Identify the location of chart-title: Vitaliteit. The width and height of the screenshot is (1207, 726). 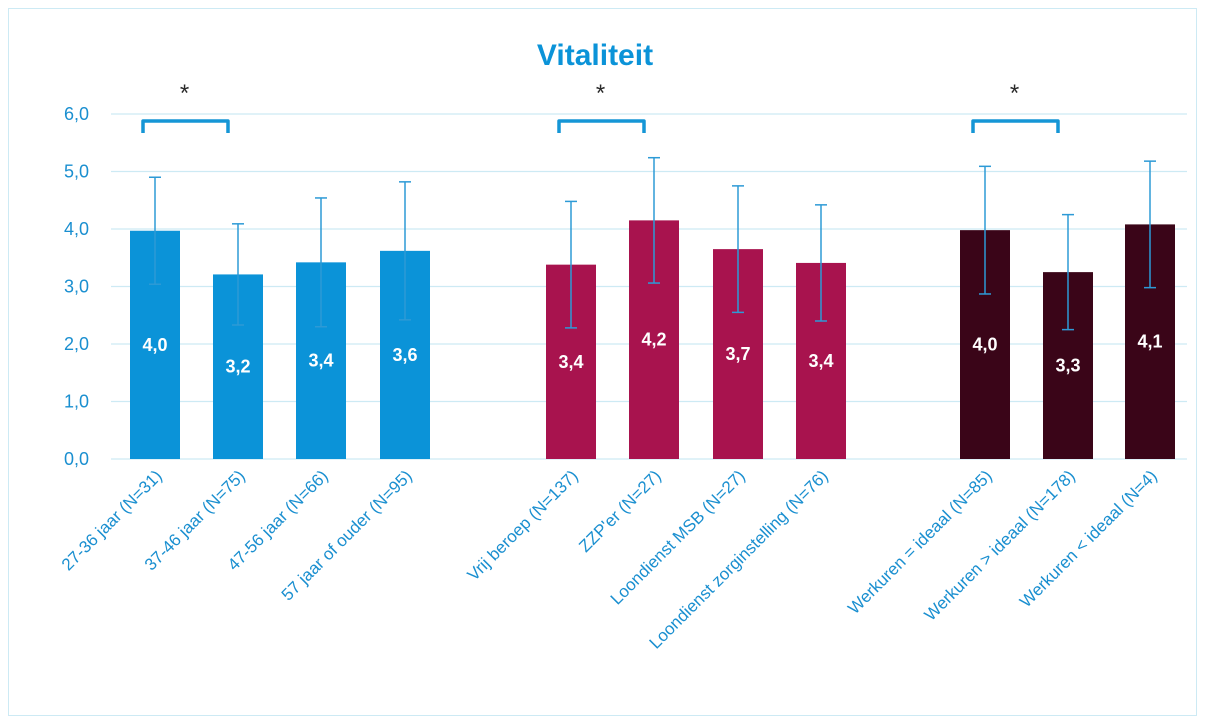
(595, 55).